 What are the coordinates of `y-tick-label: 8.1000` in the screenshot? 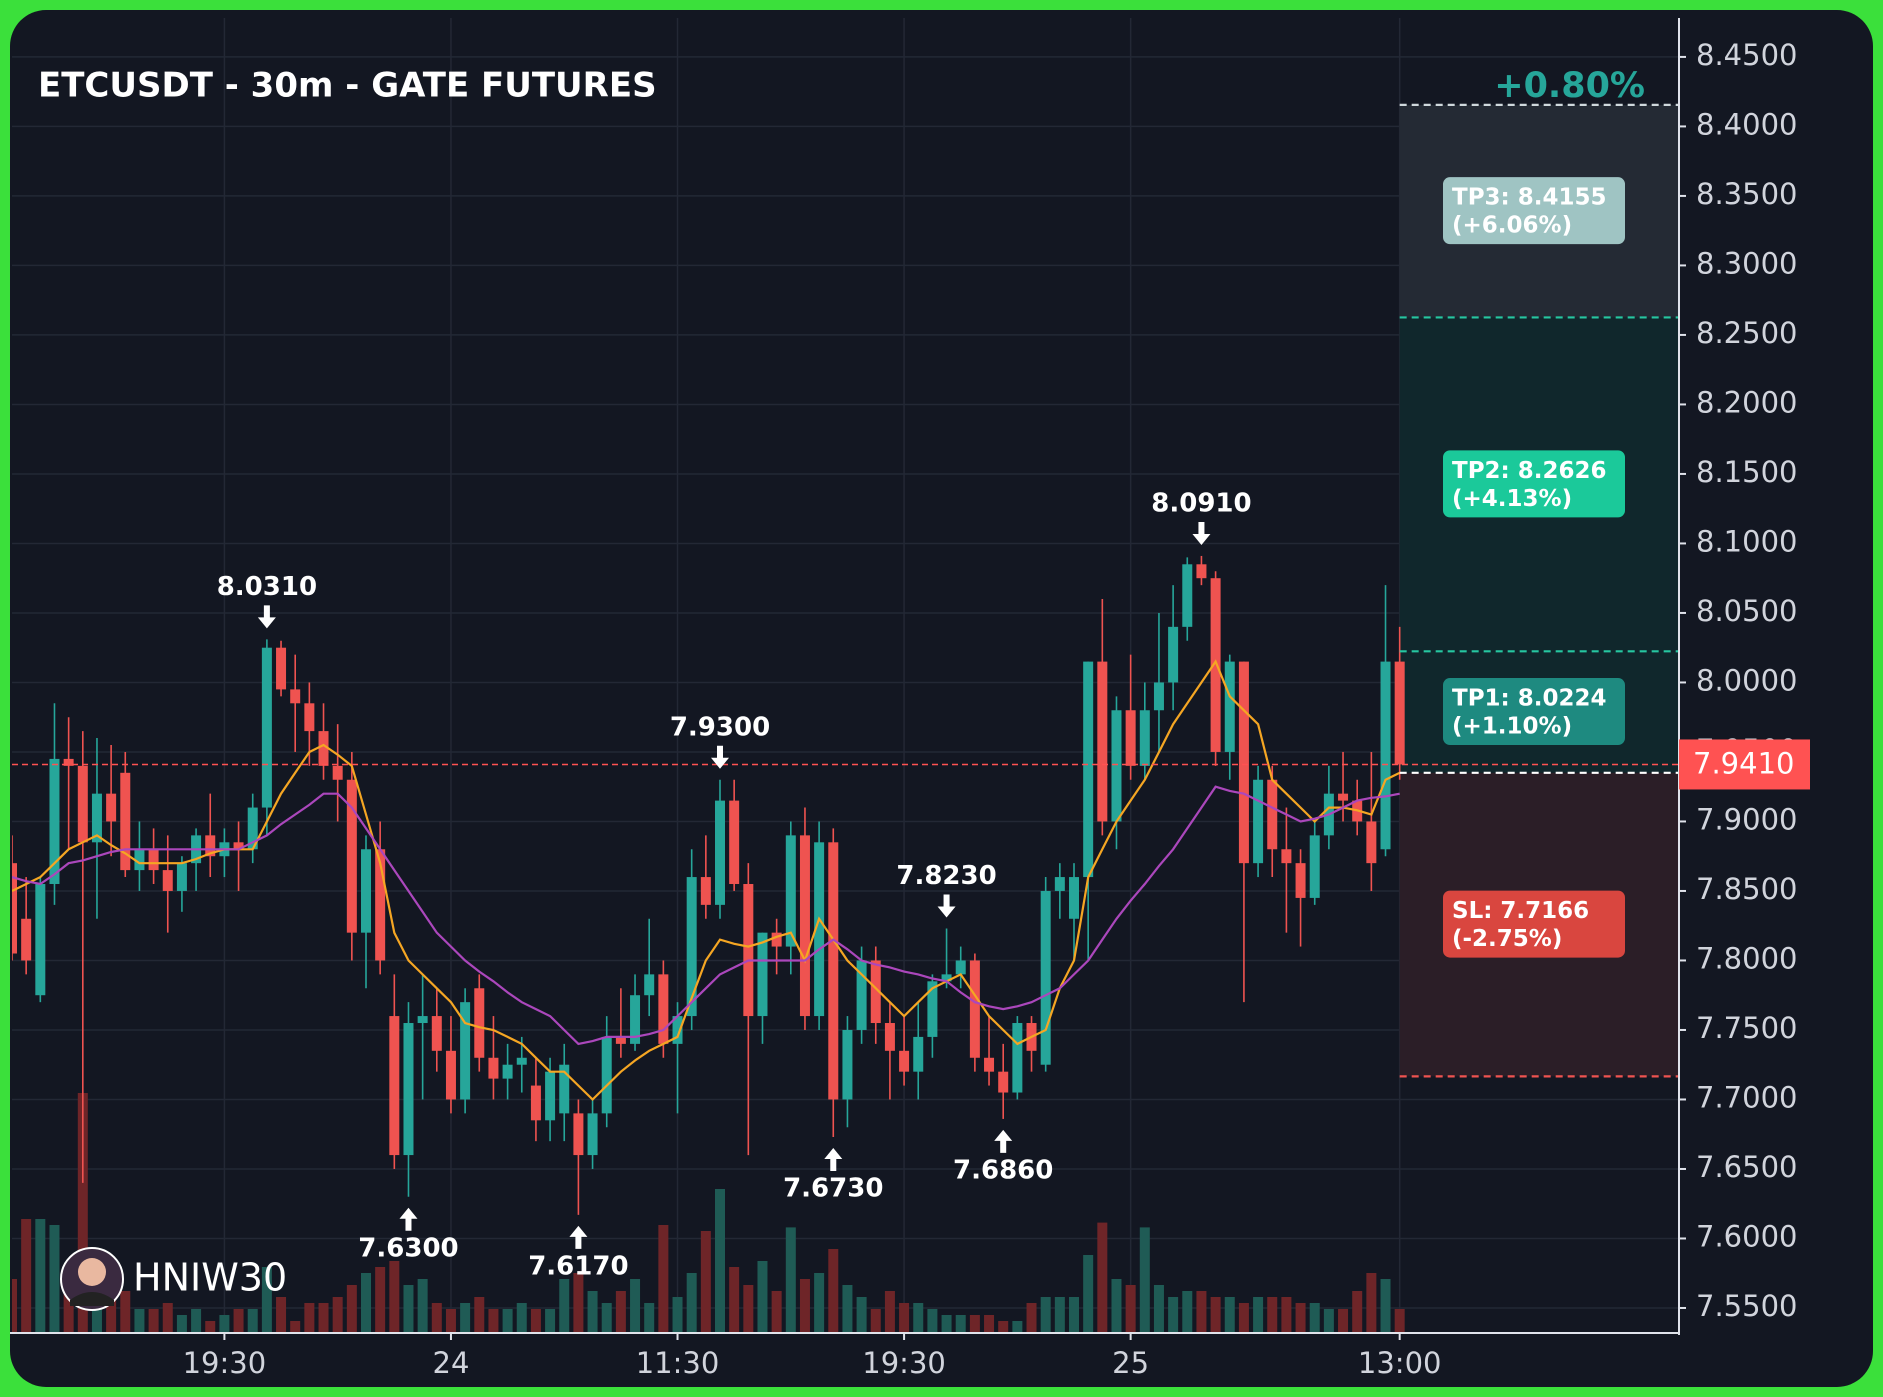 It's located at (1746, 541).